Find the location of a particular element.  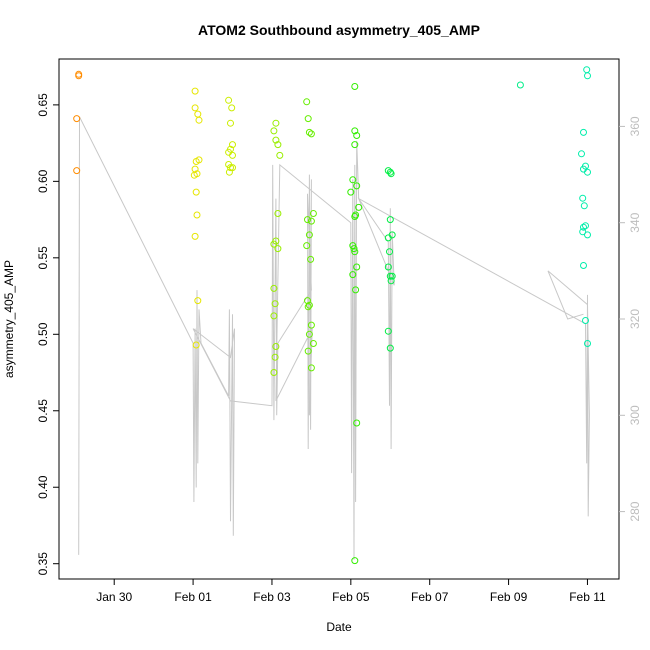

x-tick-label: Feb 11 is located at coordinates (587, 597).